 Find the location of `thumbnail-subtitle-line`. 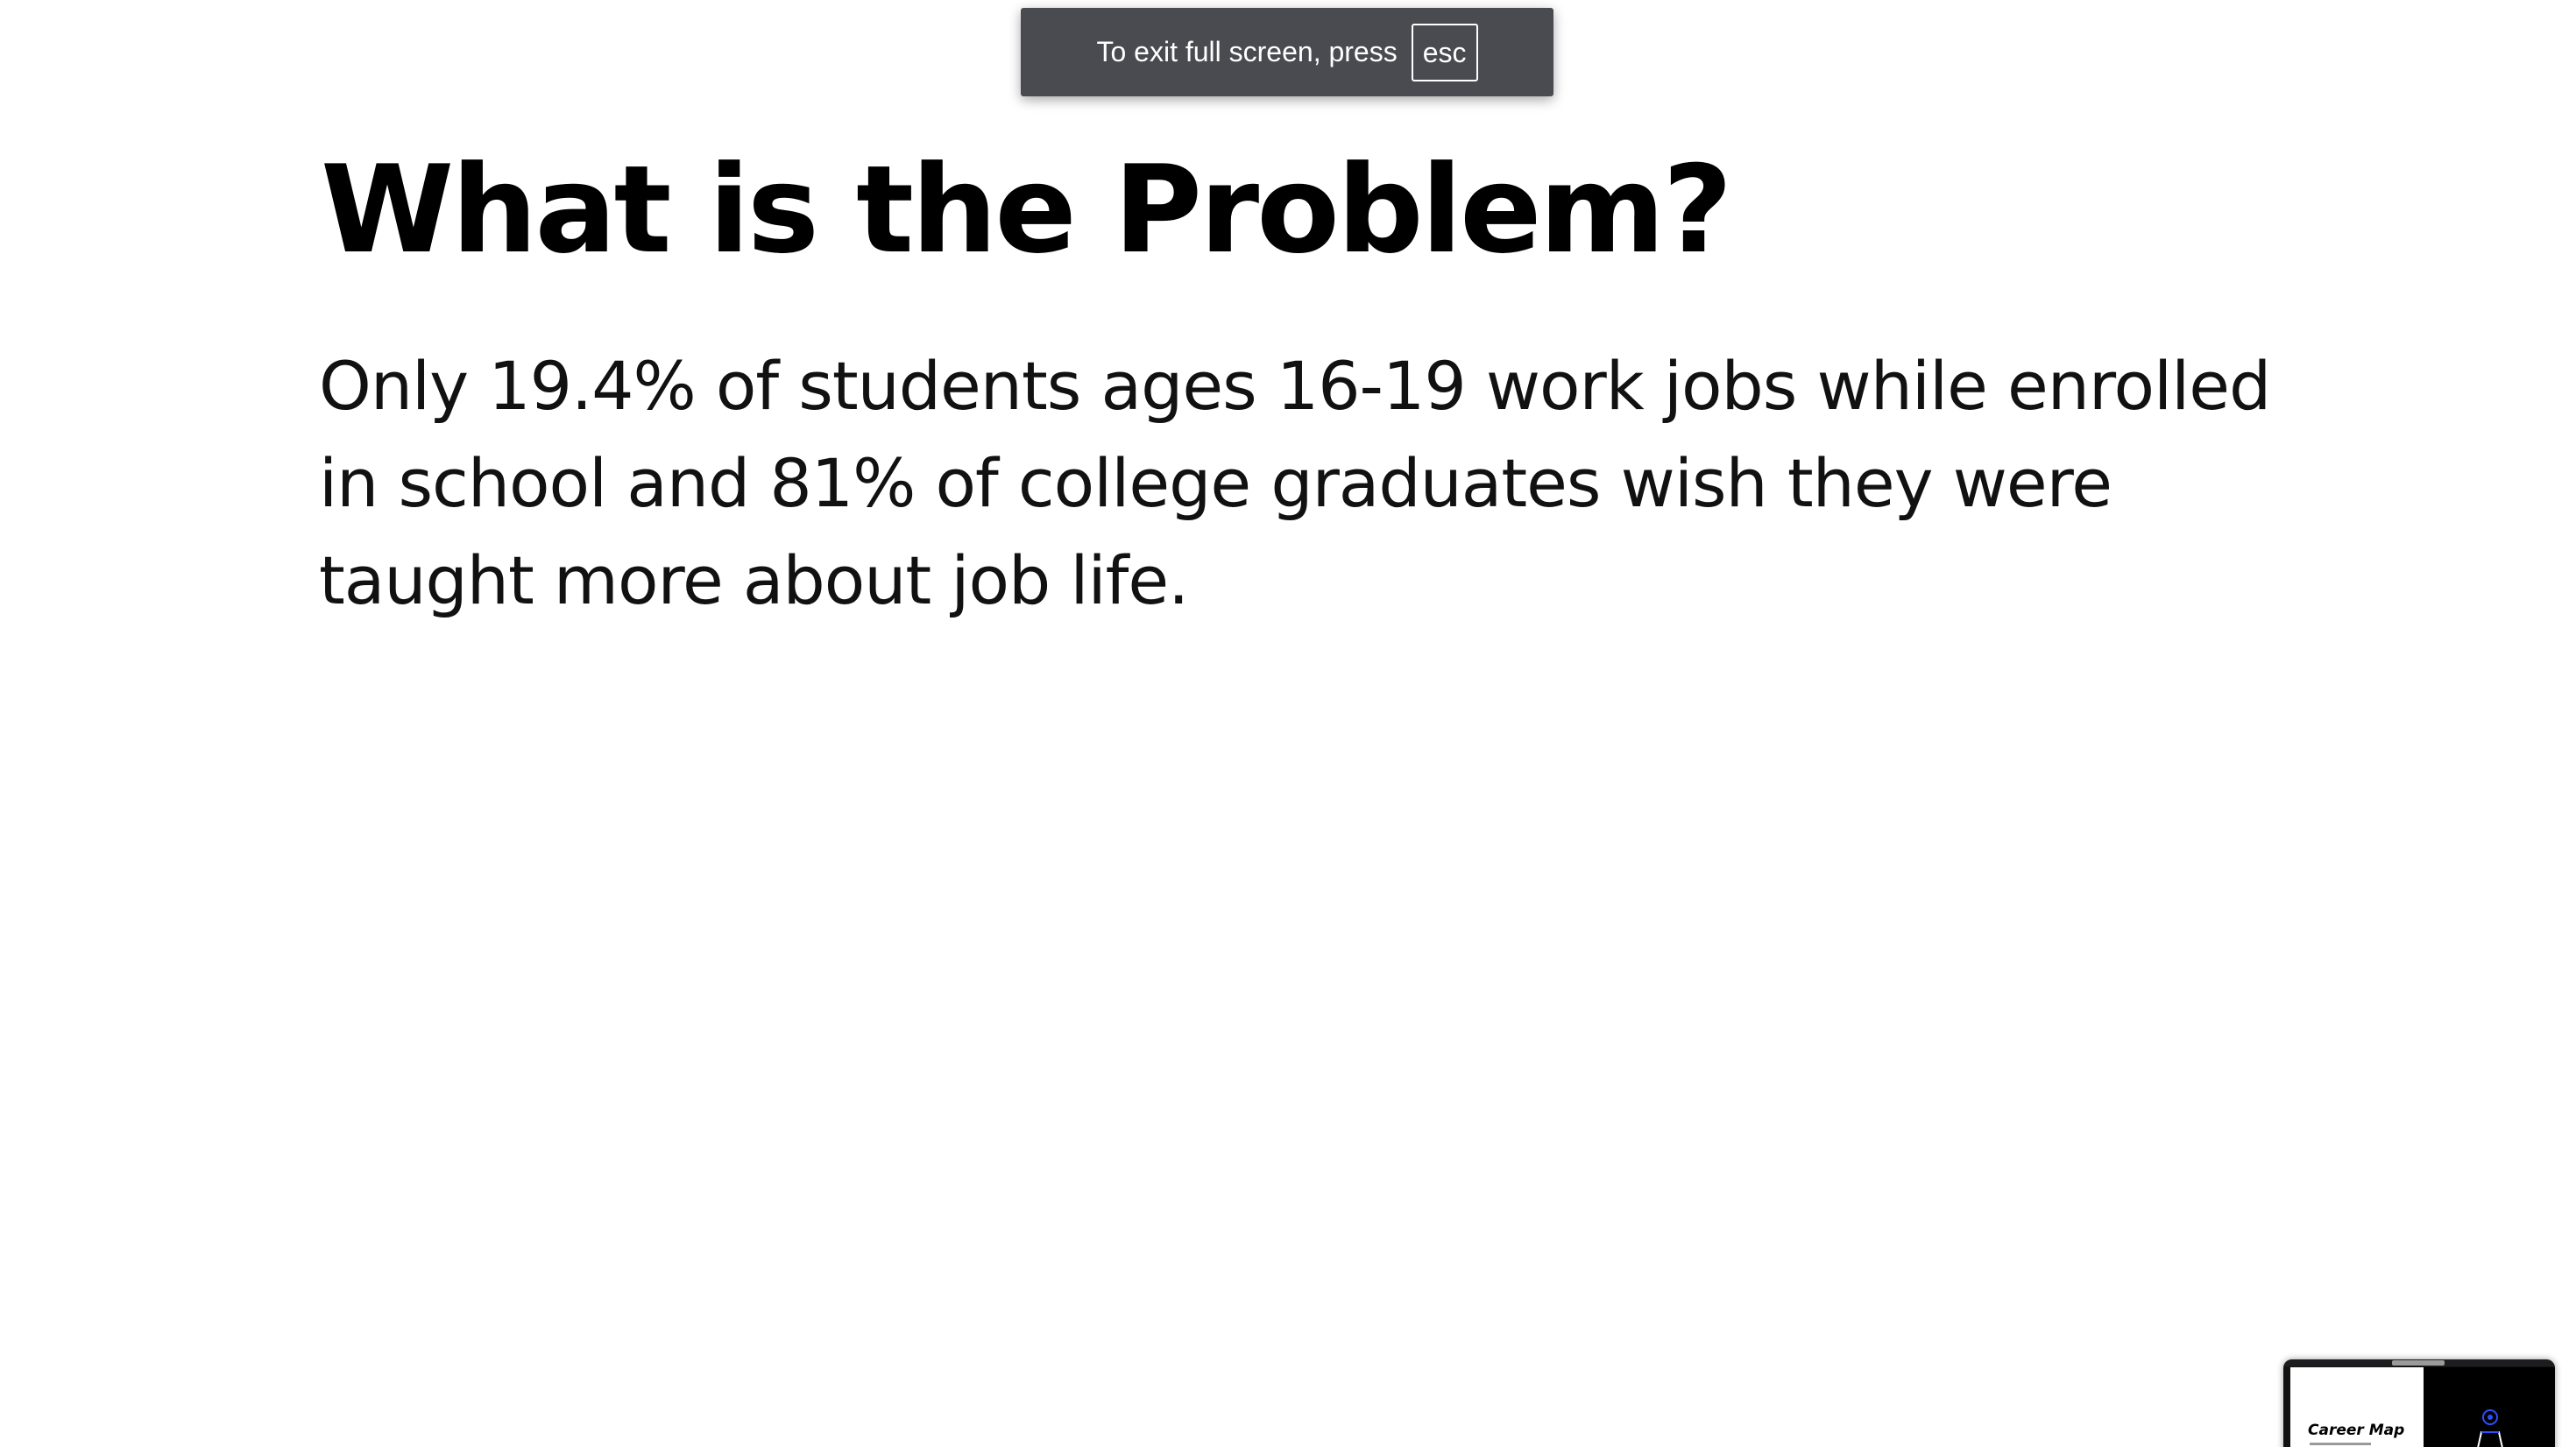

thumbnail-subtitle-line is located at coordinates (2340, 1444).